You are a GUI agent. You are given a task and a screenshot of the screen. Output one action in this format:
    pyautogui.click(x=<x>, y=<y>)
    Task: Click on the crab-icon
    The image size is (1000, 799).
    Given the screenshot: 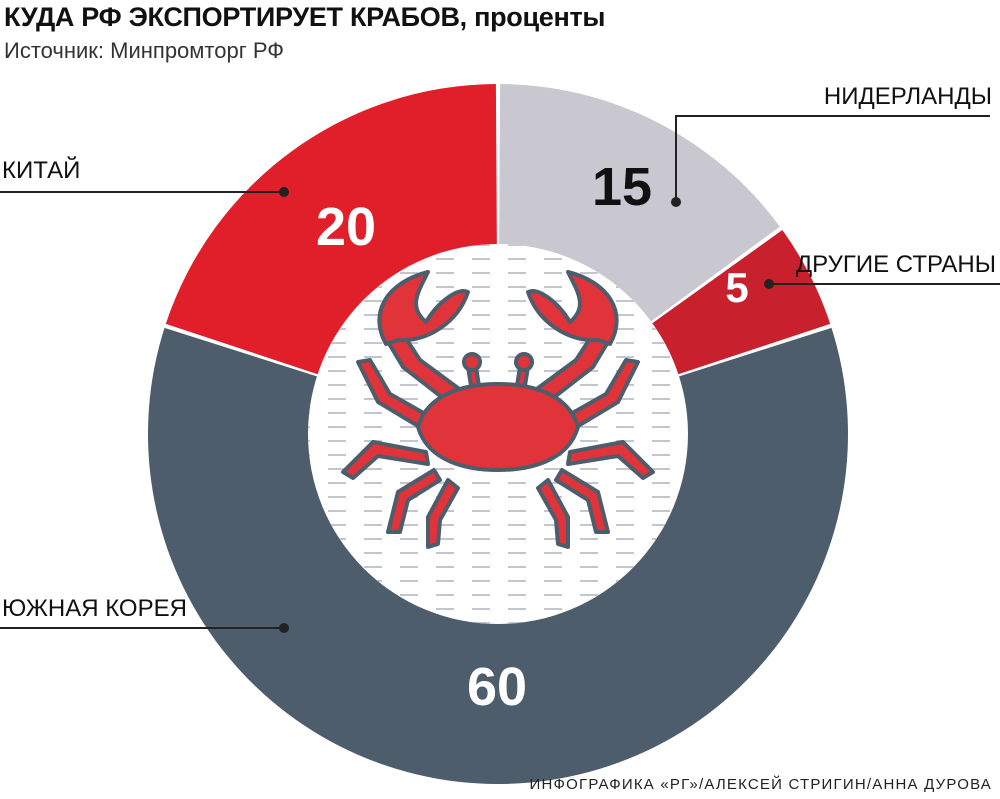 What is the action you would take?
    pyautogui.click(x=498, y=409)
    